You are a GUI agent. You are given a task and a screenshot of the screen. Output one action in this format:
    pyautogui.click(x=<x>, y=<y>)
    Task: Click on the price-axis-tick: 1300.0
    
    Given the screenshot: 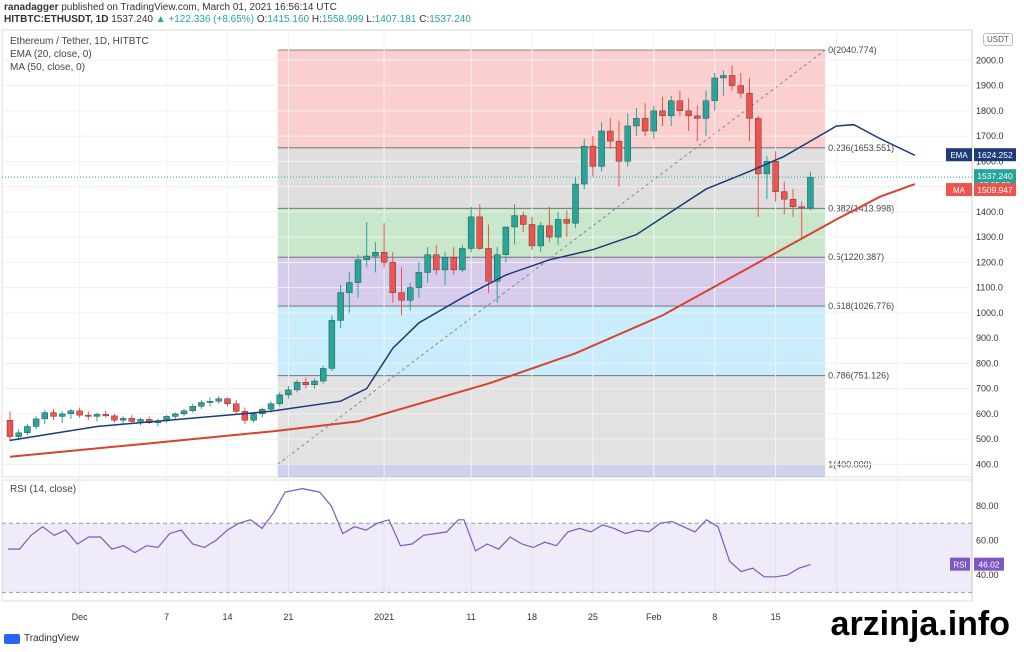 What is the action you would take?
    pyautogui.click(x=990, y=237)
    